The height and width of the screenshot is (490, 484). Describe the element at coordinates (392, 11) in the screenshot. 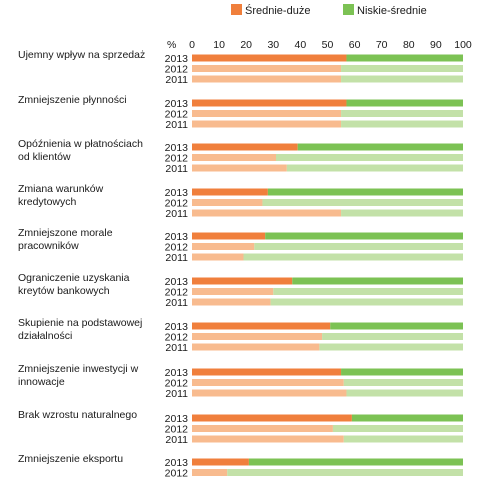

I see `legend-label-niskie-srednie: Niskie-średnie` at that location.